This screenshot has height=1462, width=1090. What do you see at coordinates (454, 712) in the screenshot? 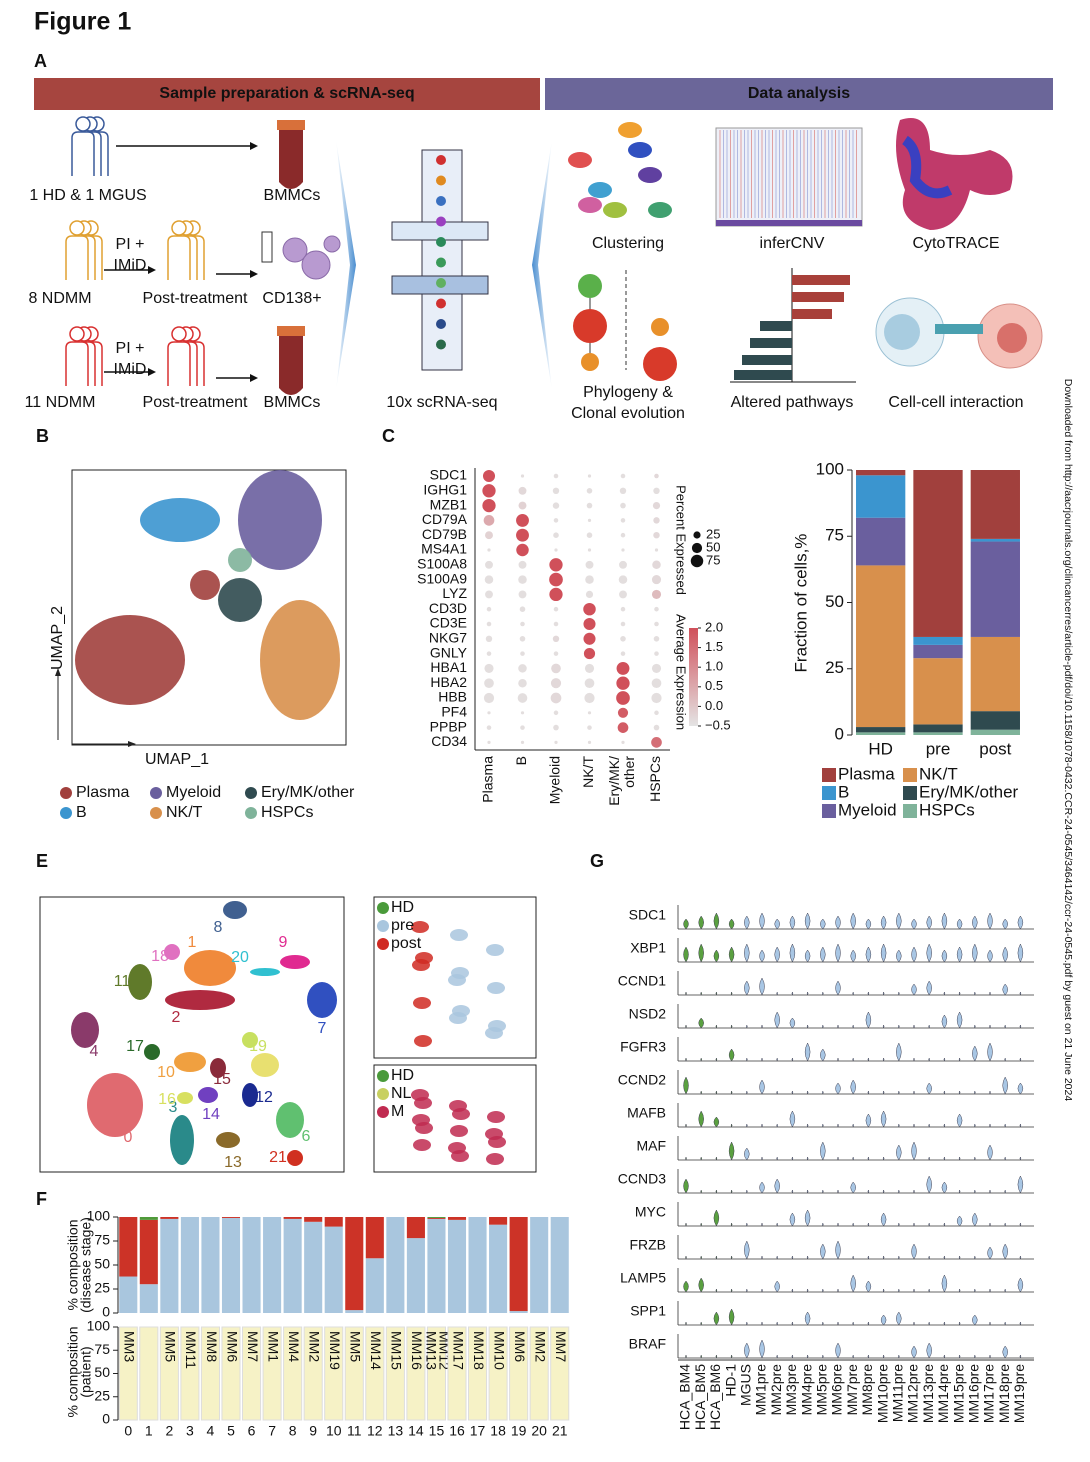
I see `gene-label: PF4` at bounding box center [454, 712].